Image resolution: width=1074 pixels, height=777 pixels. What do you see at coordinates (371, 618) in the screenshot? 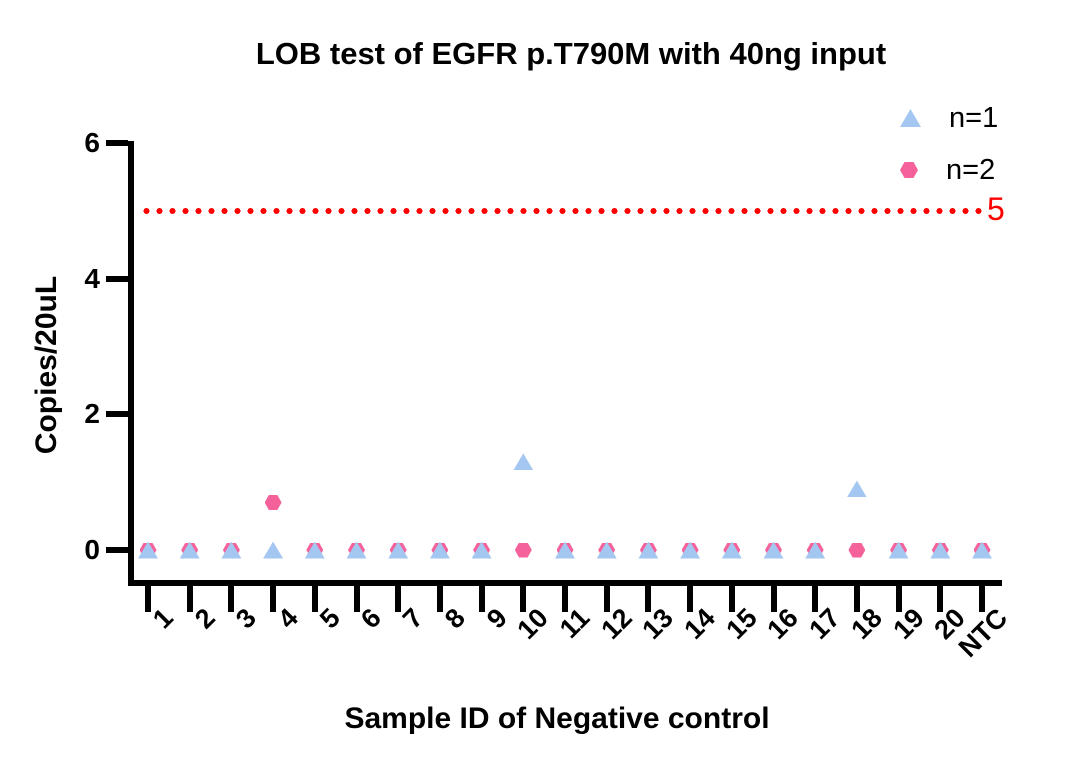
I see `x-axis-tick-label: 6` at bounding box center [371, 618].